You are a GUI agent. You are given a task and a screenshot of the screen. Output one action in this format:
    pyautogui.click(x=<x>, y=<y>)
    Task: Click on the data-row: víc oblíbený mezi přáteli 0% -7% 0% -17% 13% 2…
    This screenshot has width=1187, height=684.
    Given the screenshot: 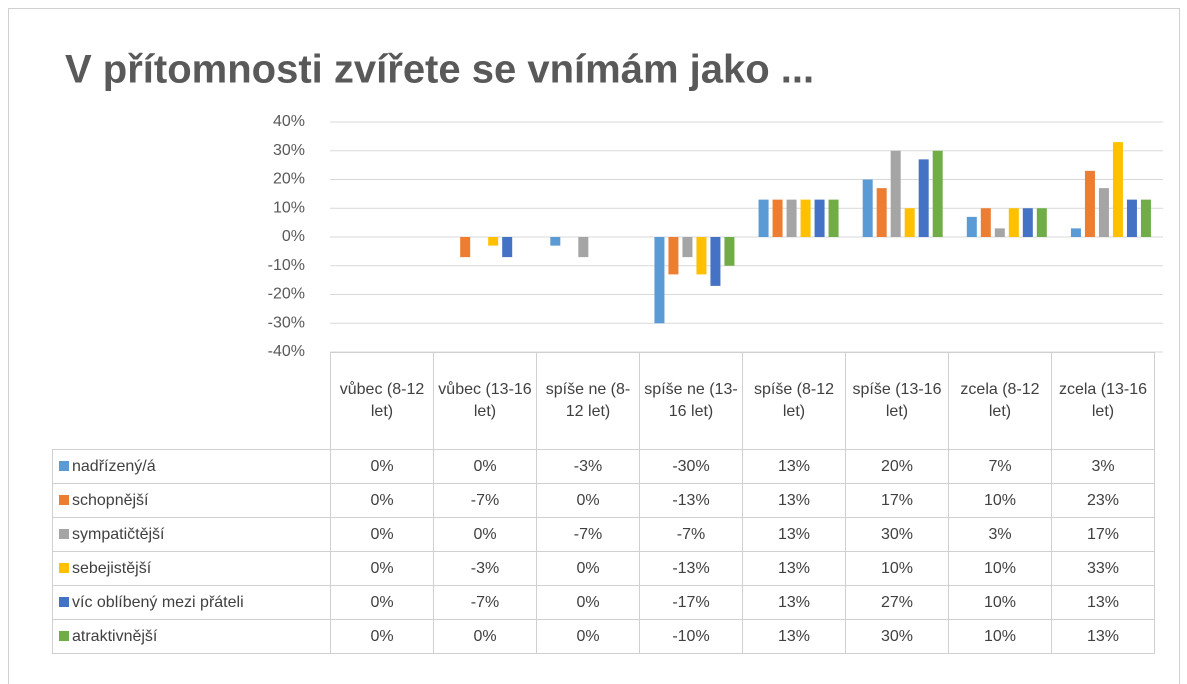 What is the action you would take?
    pyautogui.click(x=603, y=602)
    